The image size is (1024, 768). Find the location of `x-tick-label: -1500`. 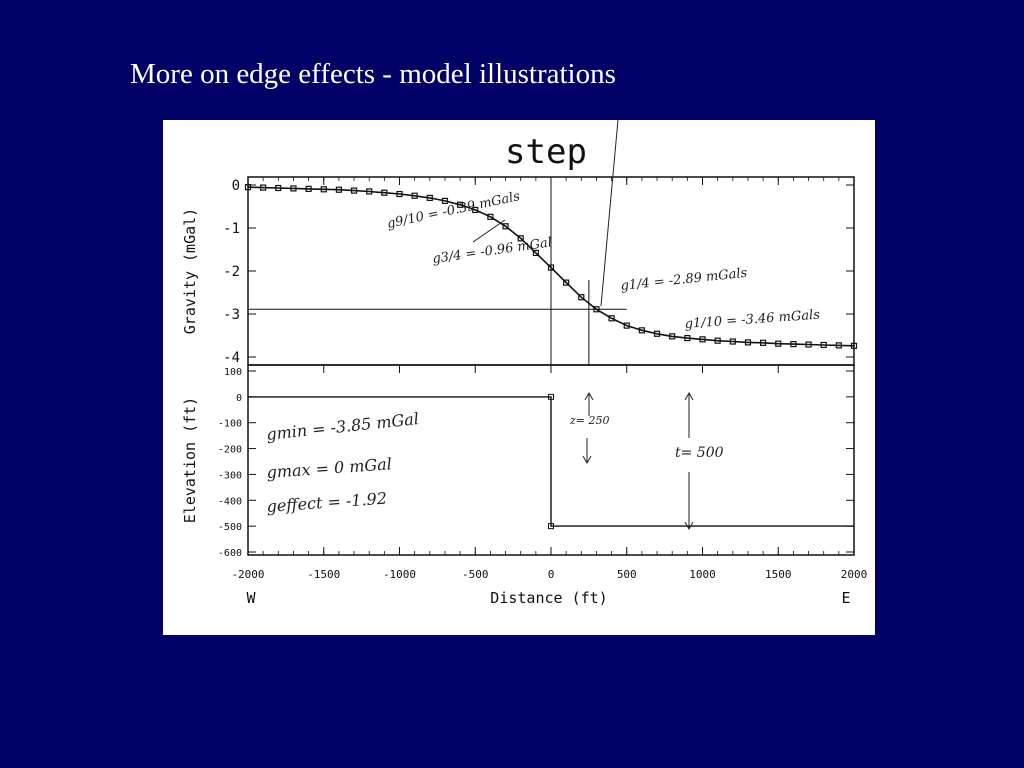

x-tick-label: -1500 is located at coordinates (323, 574).